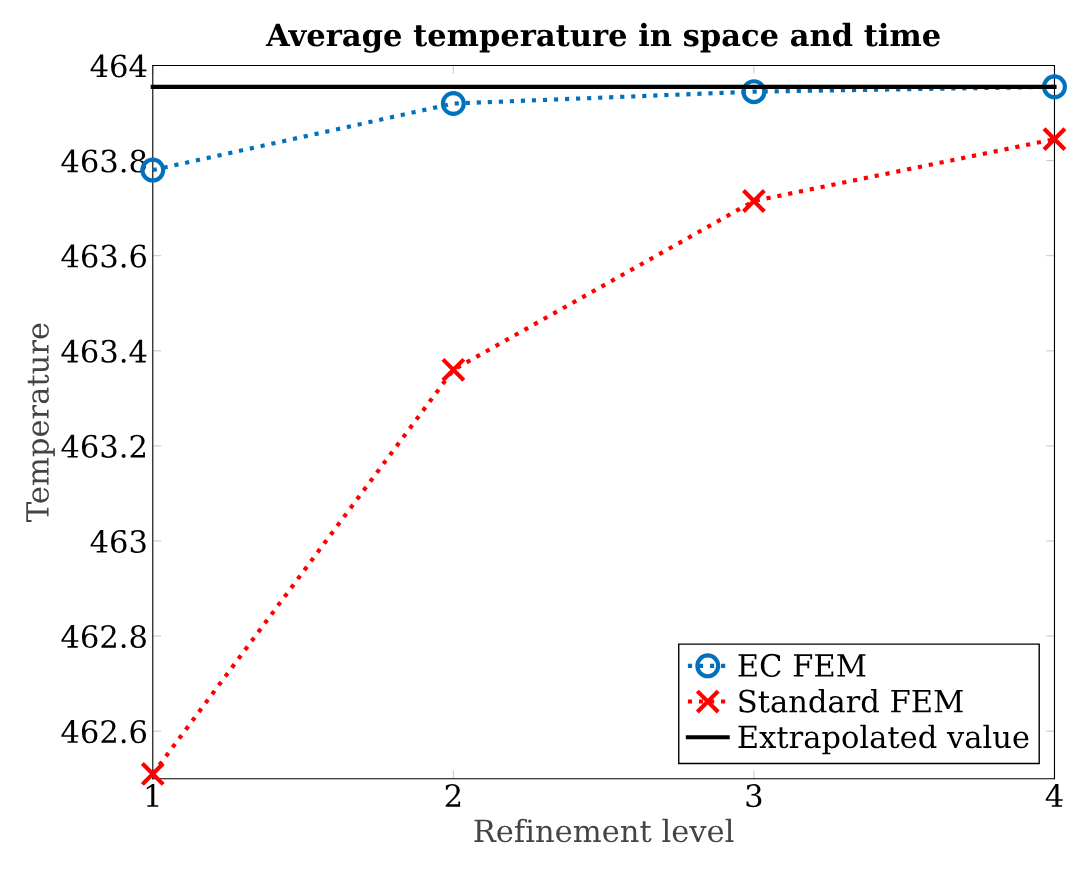 The width and height of the screenshot is (1076, 873). I want to click on legend-label: Standard FEM, so click(851, 701).